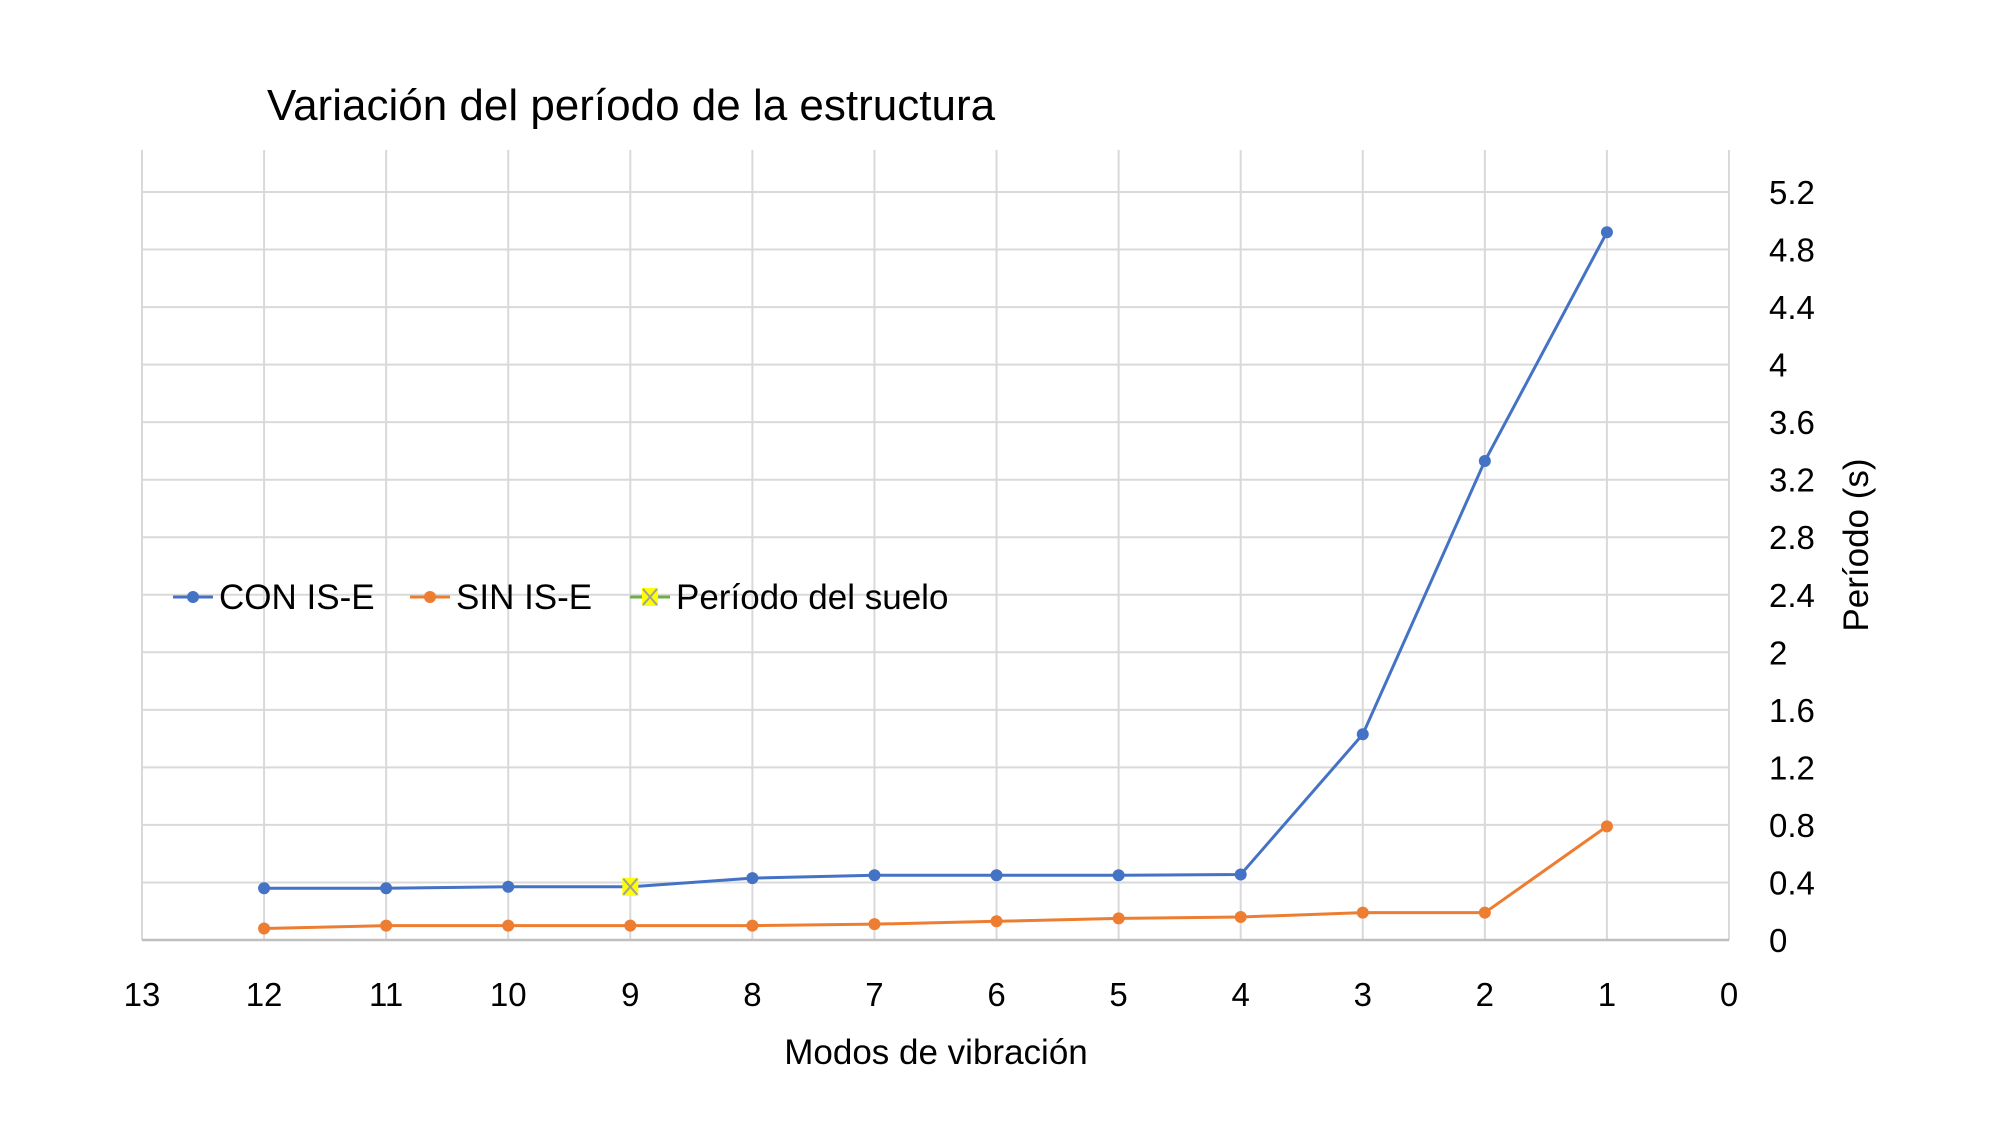 This screenshot has width=2000, height=1125. I want to click on y-tick-label: 1.6, so click(1792, 710).